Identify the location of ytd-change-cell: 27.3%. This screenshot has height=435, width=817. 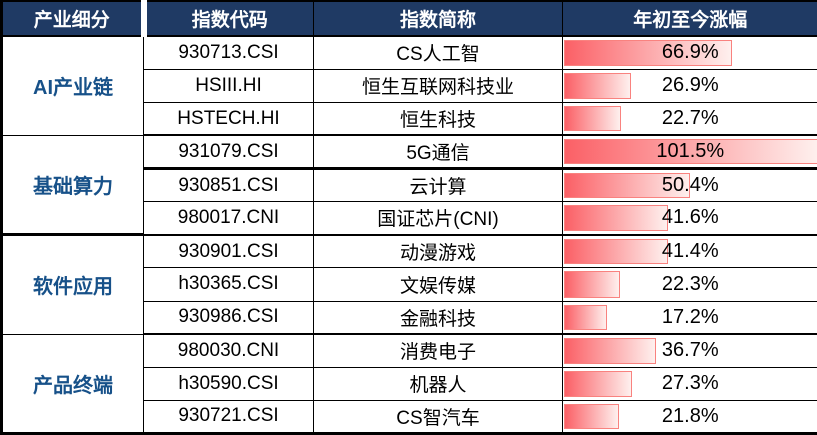
(689, 383).